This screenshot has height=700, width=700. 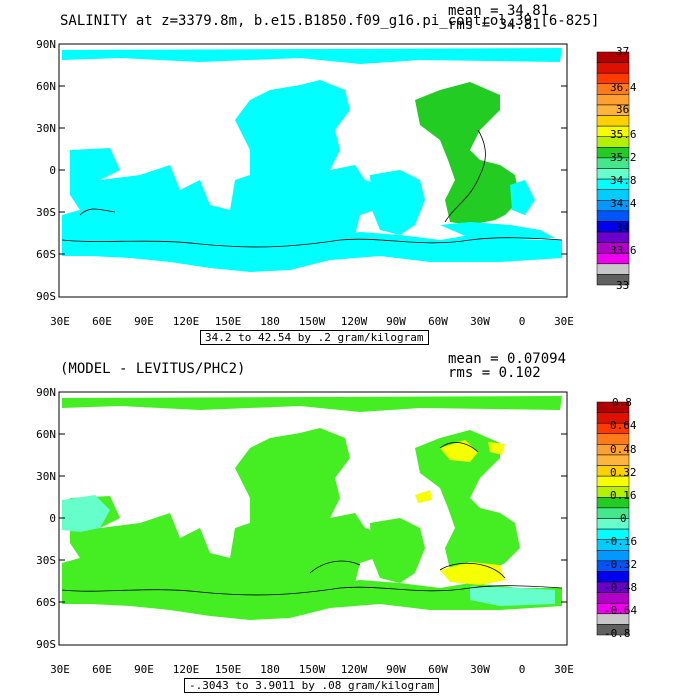 I want to click on panel2-contour-pacific, so click(x=335, y=567).